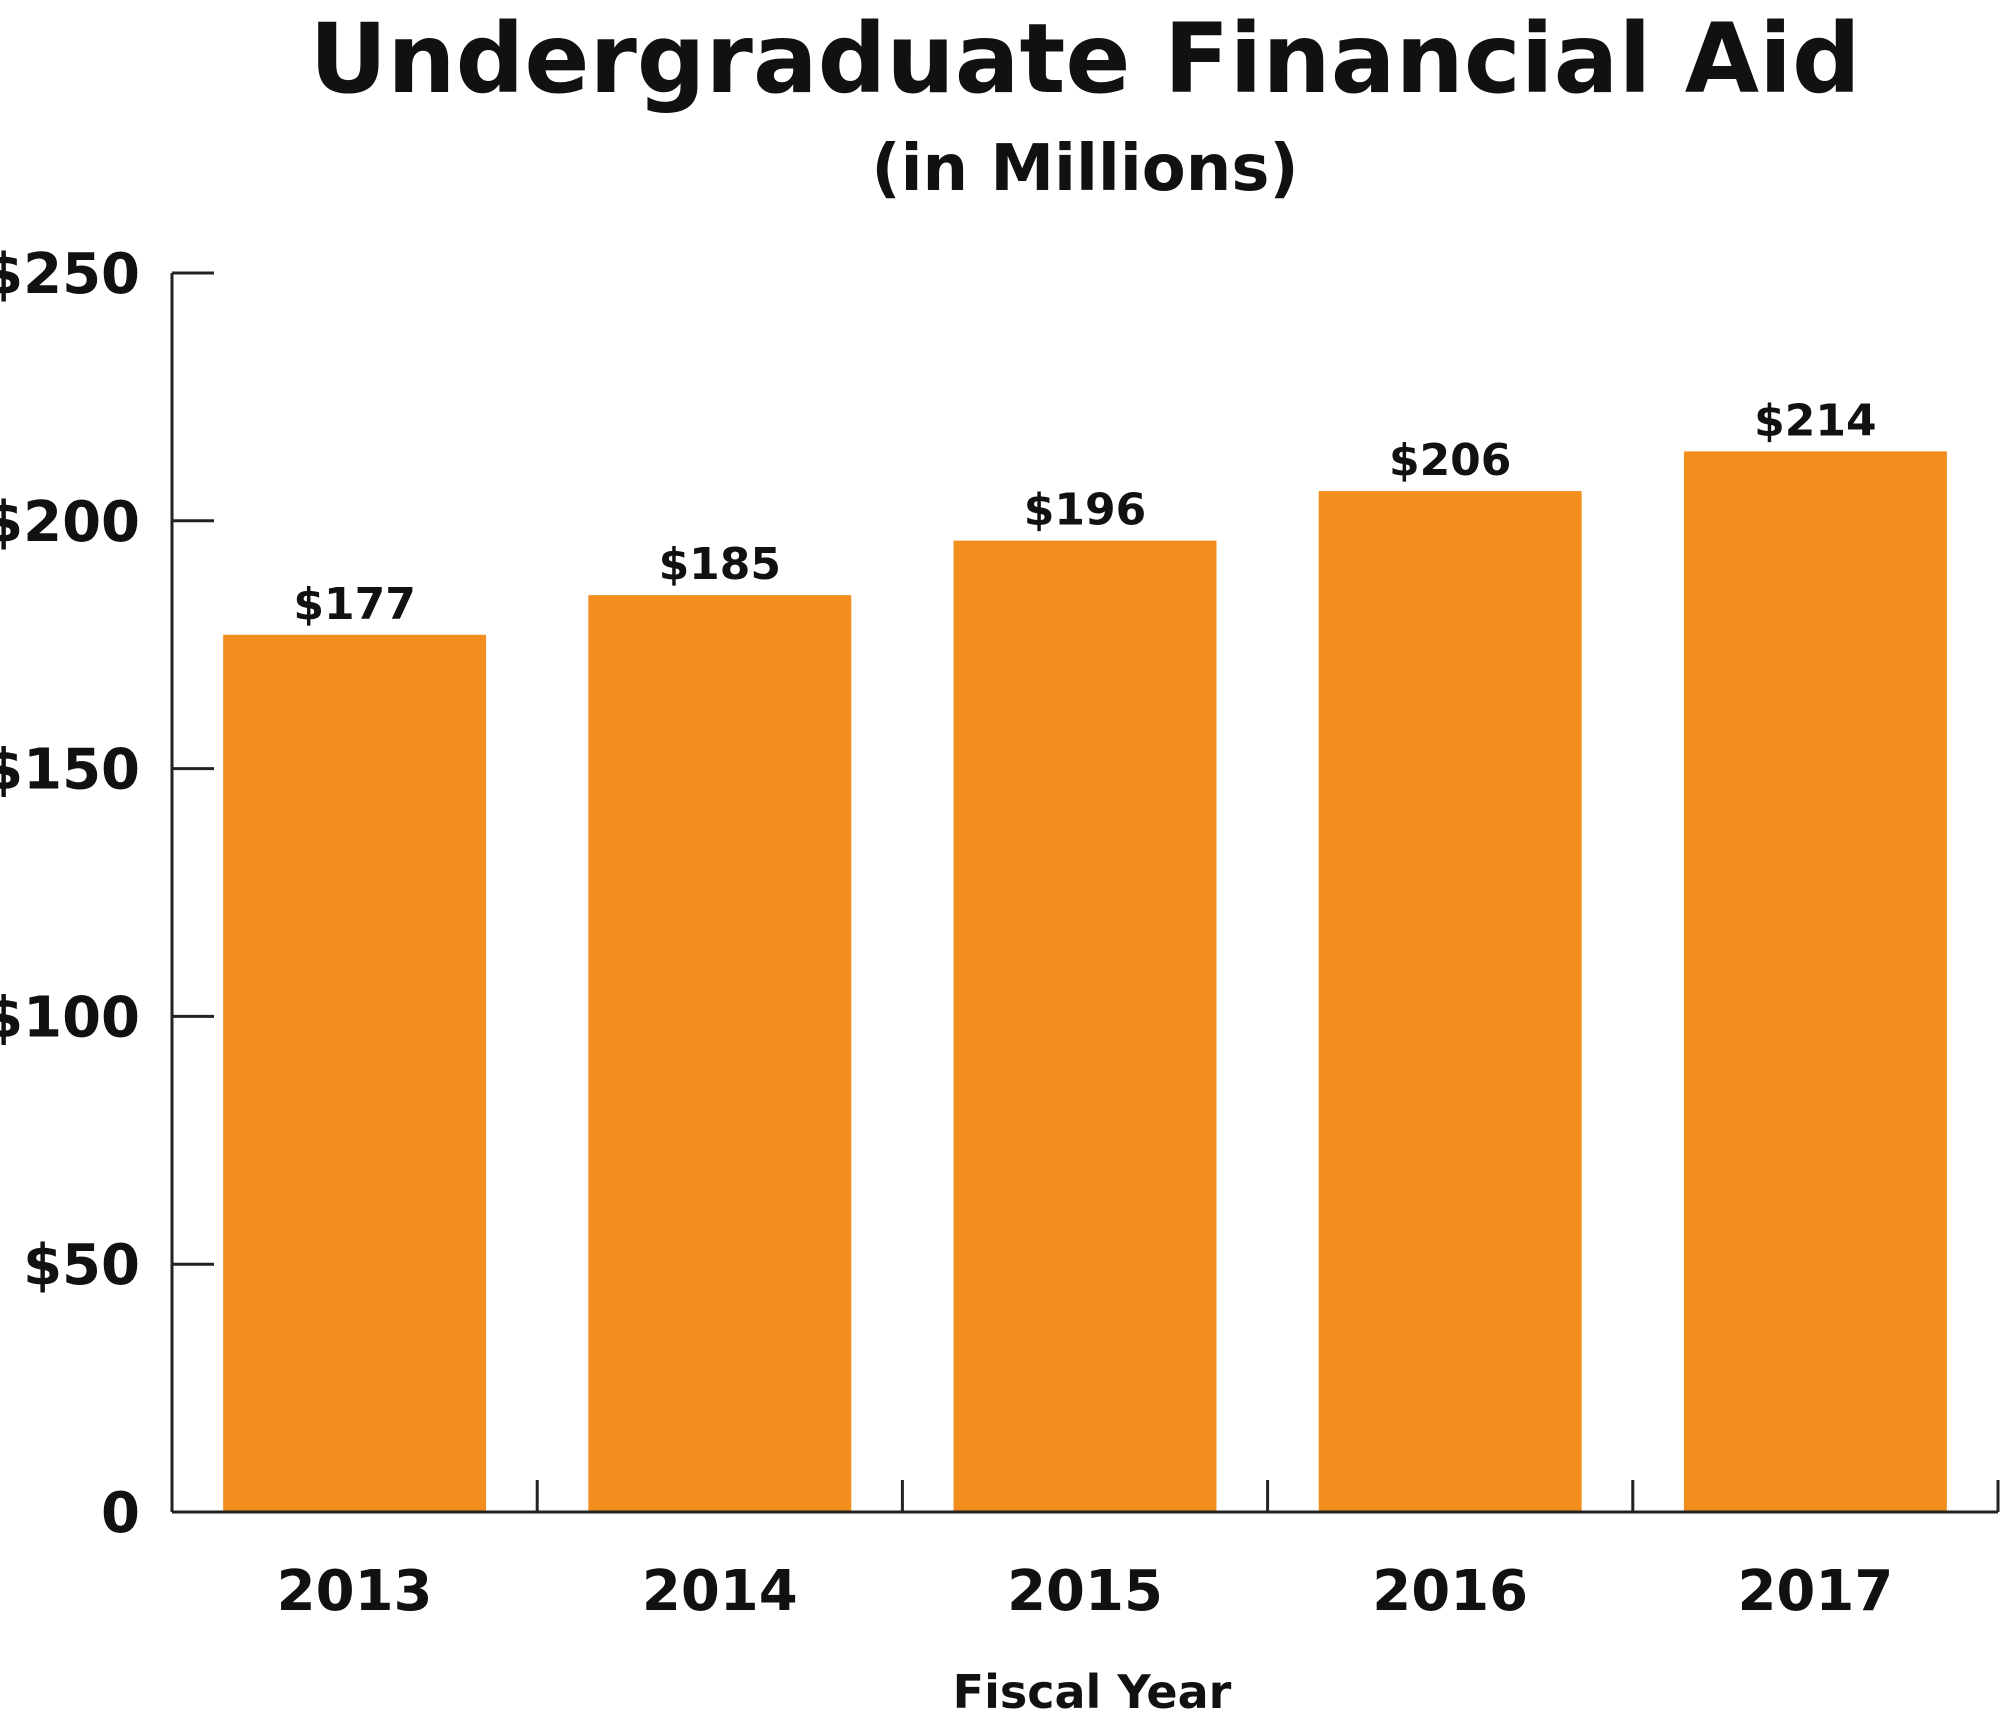  I want to click on bar-data-label: $177, so click(354, 604).